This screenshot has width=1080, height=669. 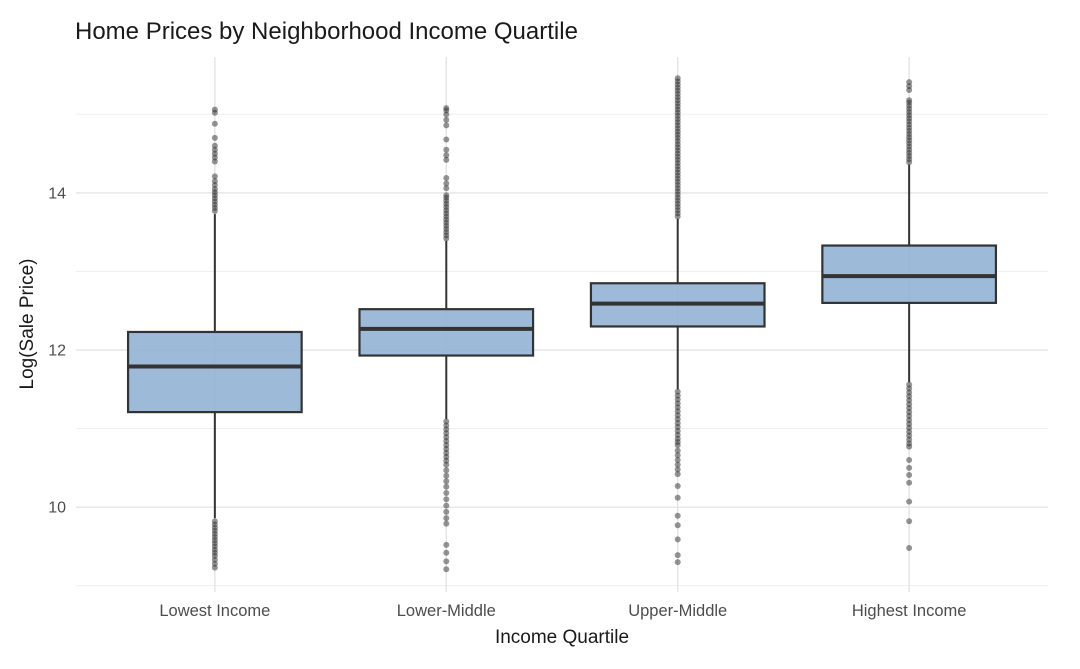 What do you see at coordinates (214, 372) in the screenshot?
I see `box-lowest-income` at bounding box center [214, 372].